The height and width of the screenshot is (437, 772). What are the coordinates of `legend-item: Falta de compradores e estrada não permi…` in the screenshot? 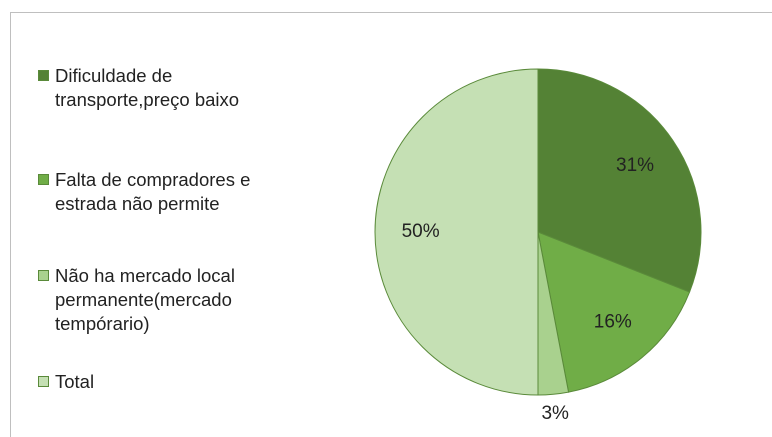 It's located at (163, 192).